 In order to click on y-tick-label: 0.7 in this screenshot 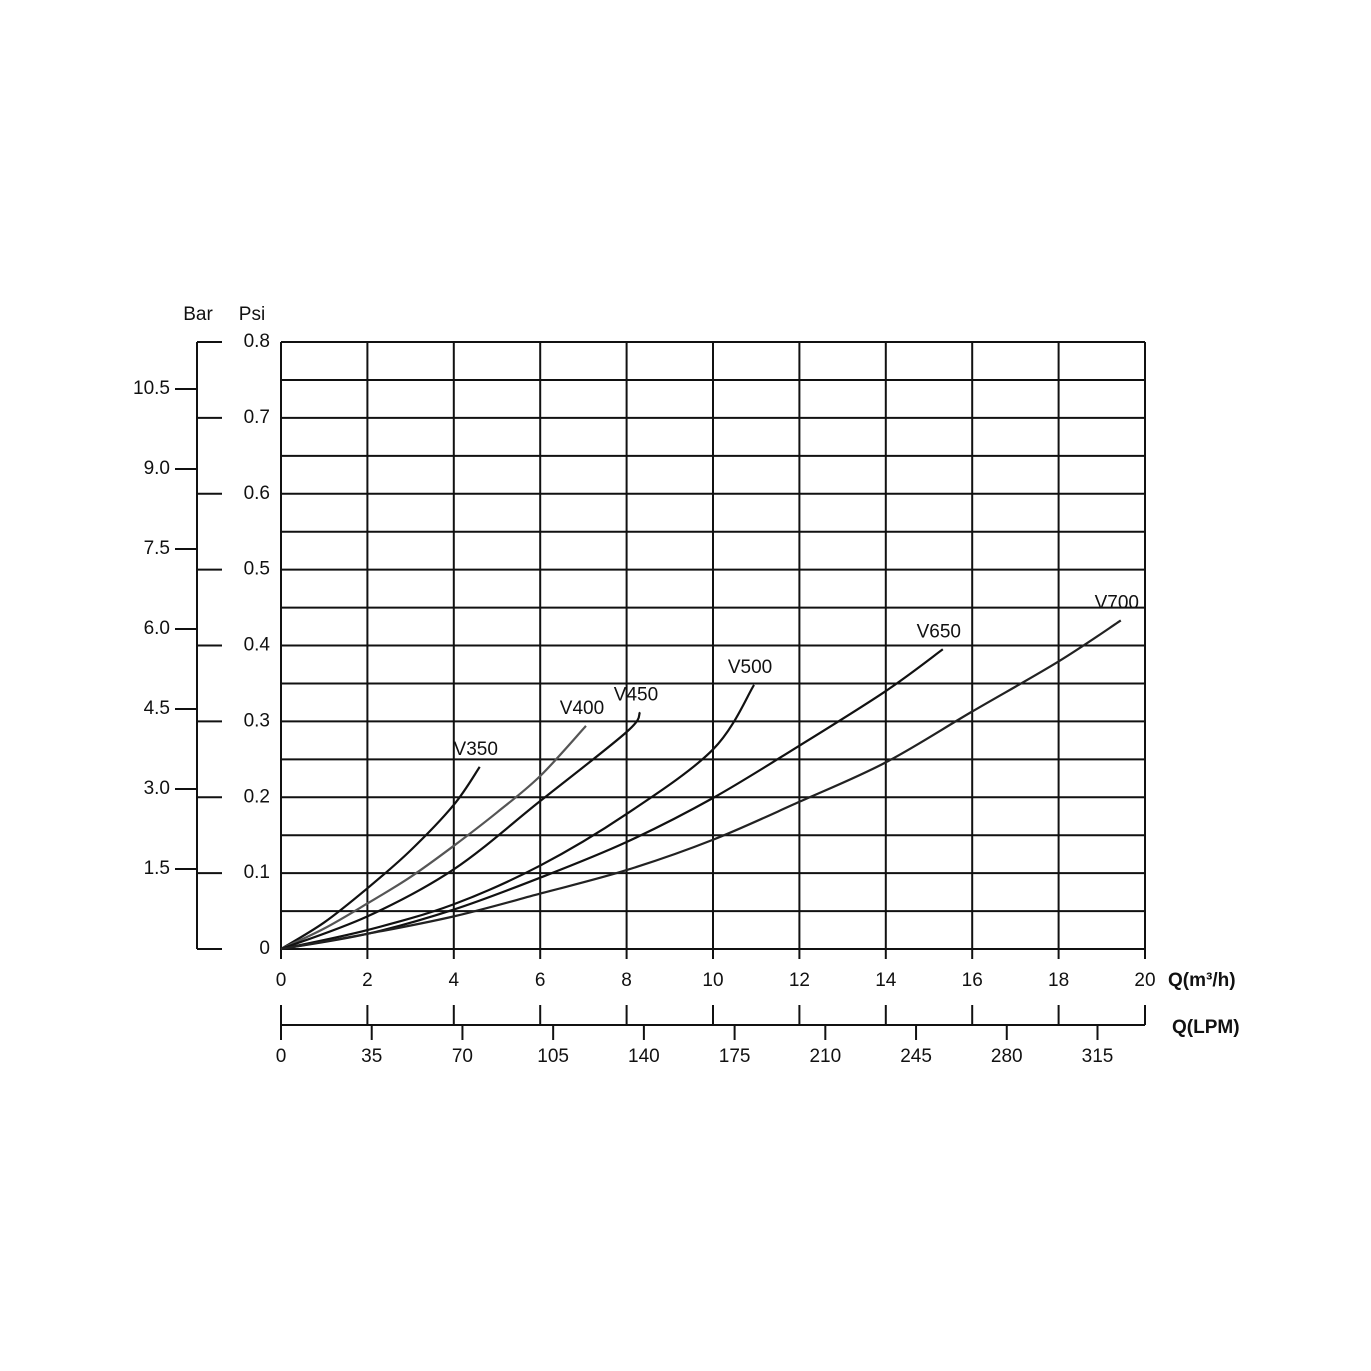, I will do `click(257, 417)`.